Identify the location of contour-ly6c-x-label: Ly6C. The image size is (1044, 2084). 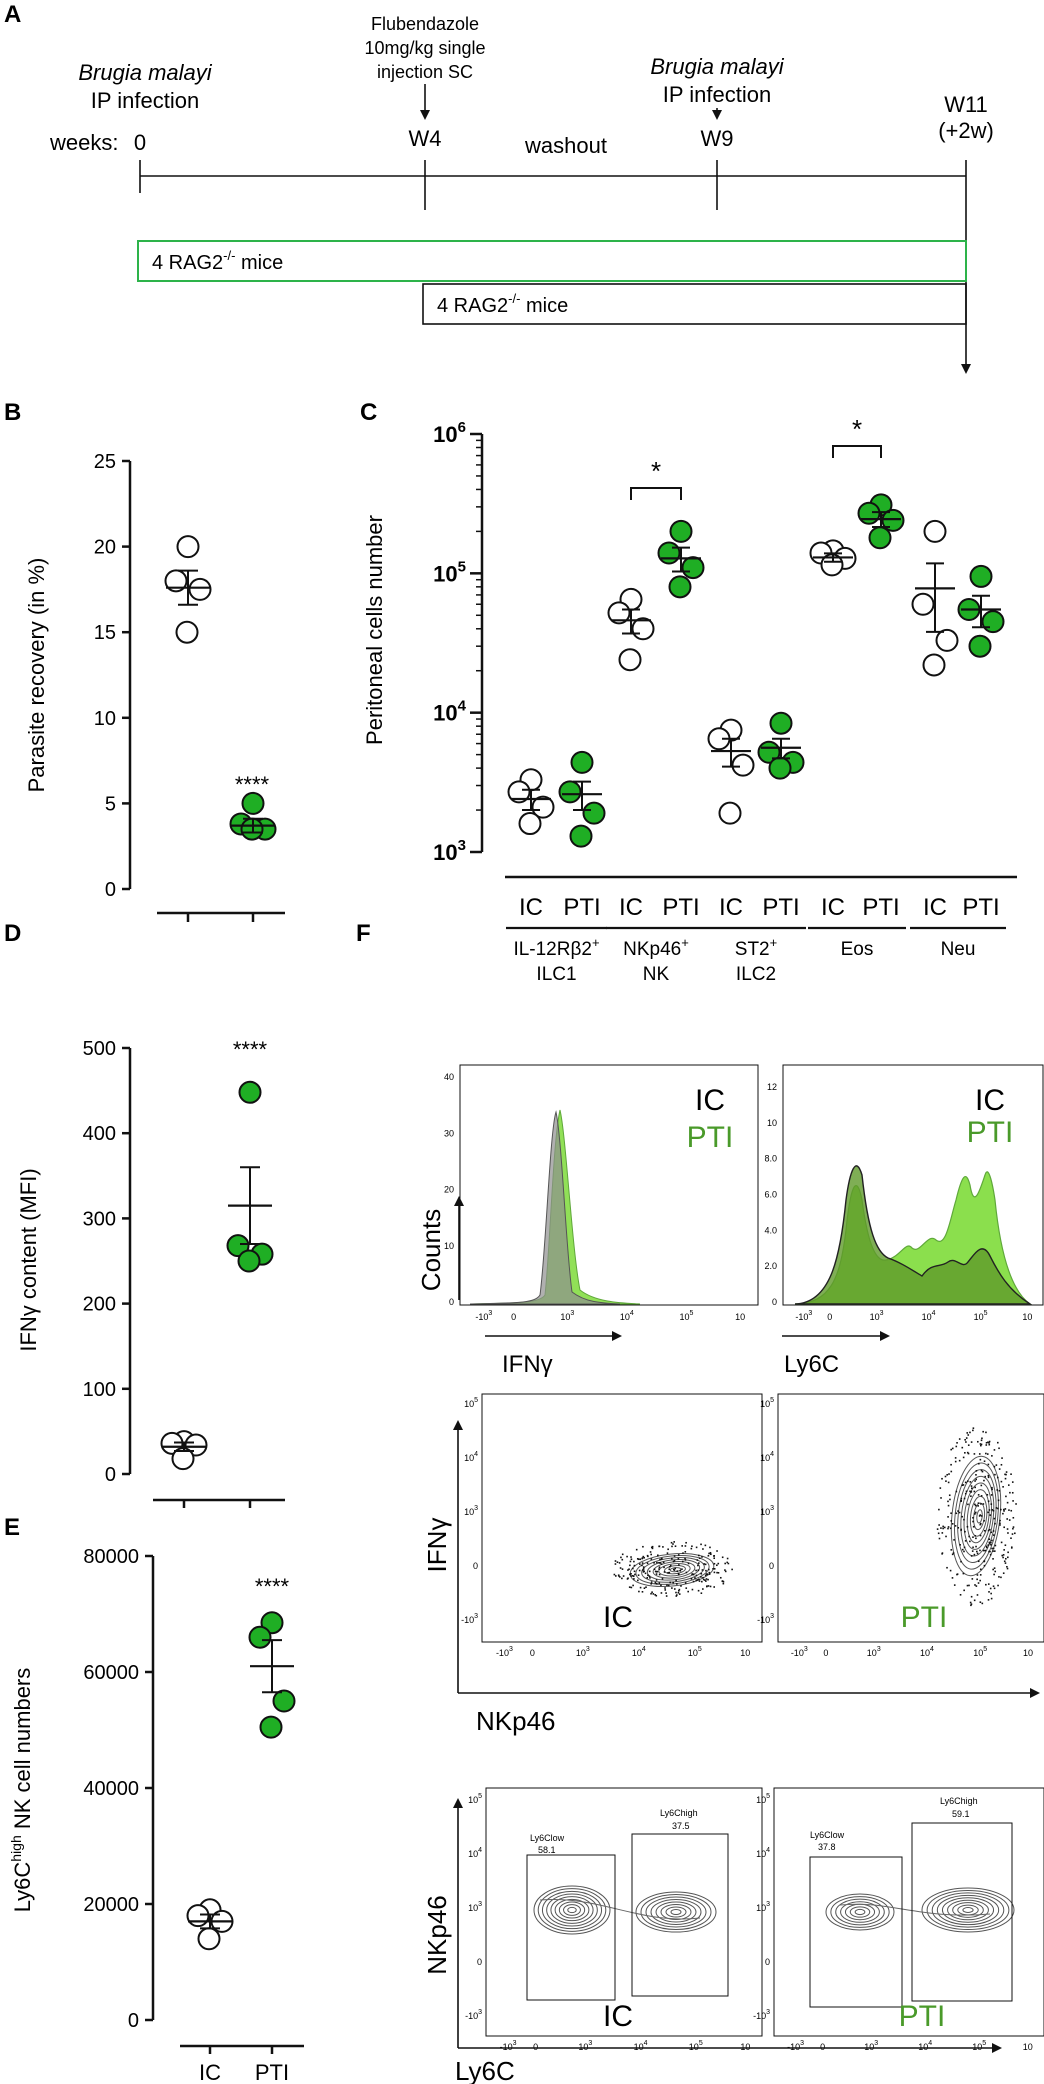
(485, 2070).